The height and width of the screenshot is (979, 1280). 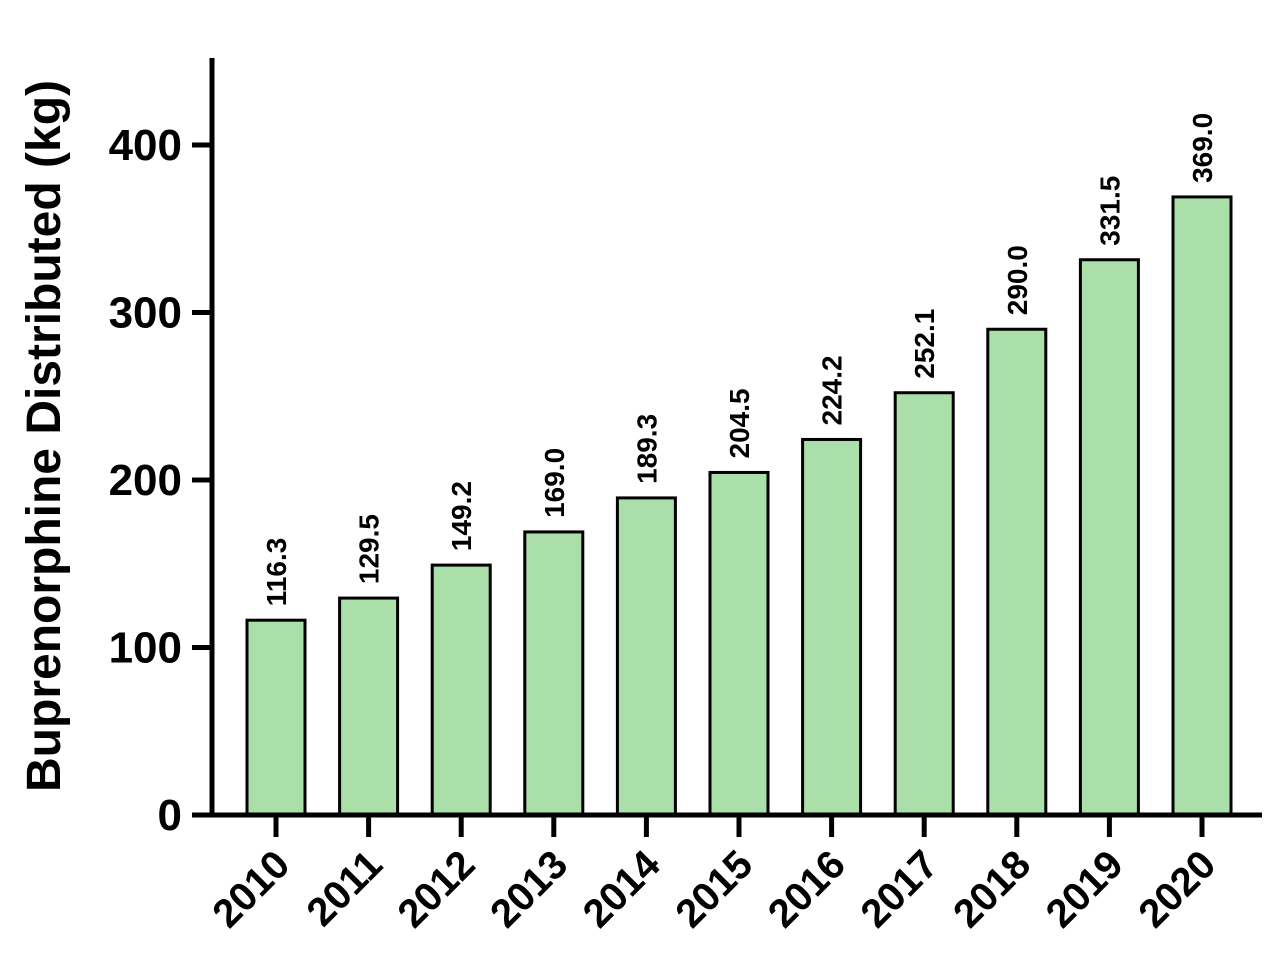 What do you see at coordinates (714, 889) in the screenshot?
I see `x-tick-label-2015: 2015` at bounding box center [714, 889].